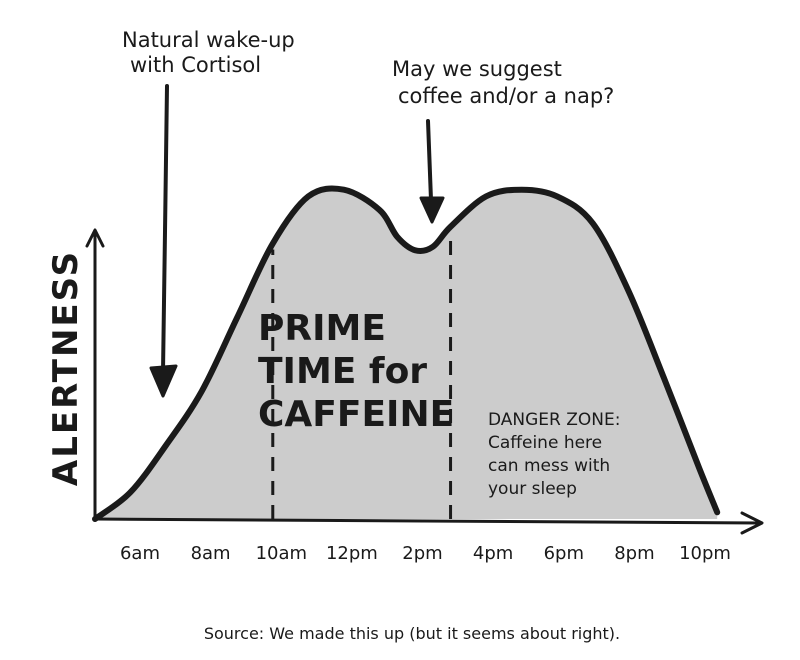 The image size is (800, 660). I want to click on prime-time-line-1: PRIME, so click(322, 328).